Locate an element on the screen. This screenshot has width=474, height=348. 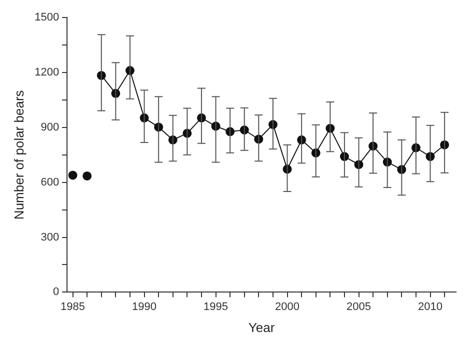
x-tick-label: 1990 is located at coordinates (144, 306).